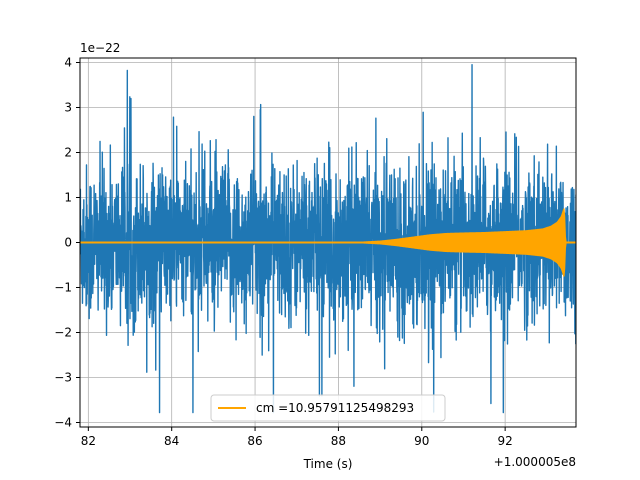 The height and width of the screenshot is (480, 640). Describe the element at coordinates (335, 408) in the screenshot. I see `legend-label-template: cm =10.95791125498293` at that location.